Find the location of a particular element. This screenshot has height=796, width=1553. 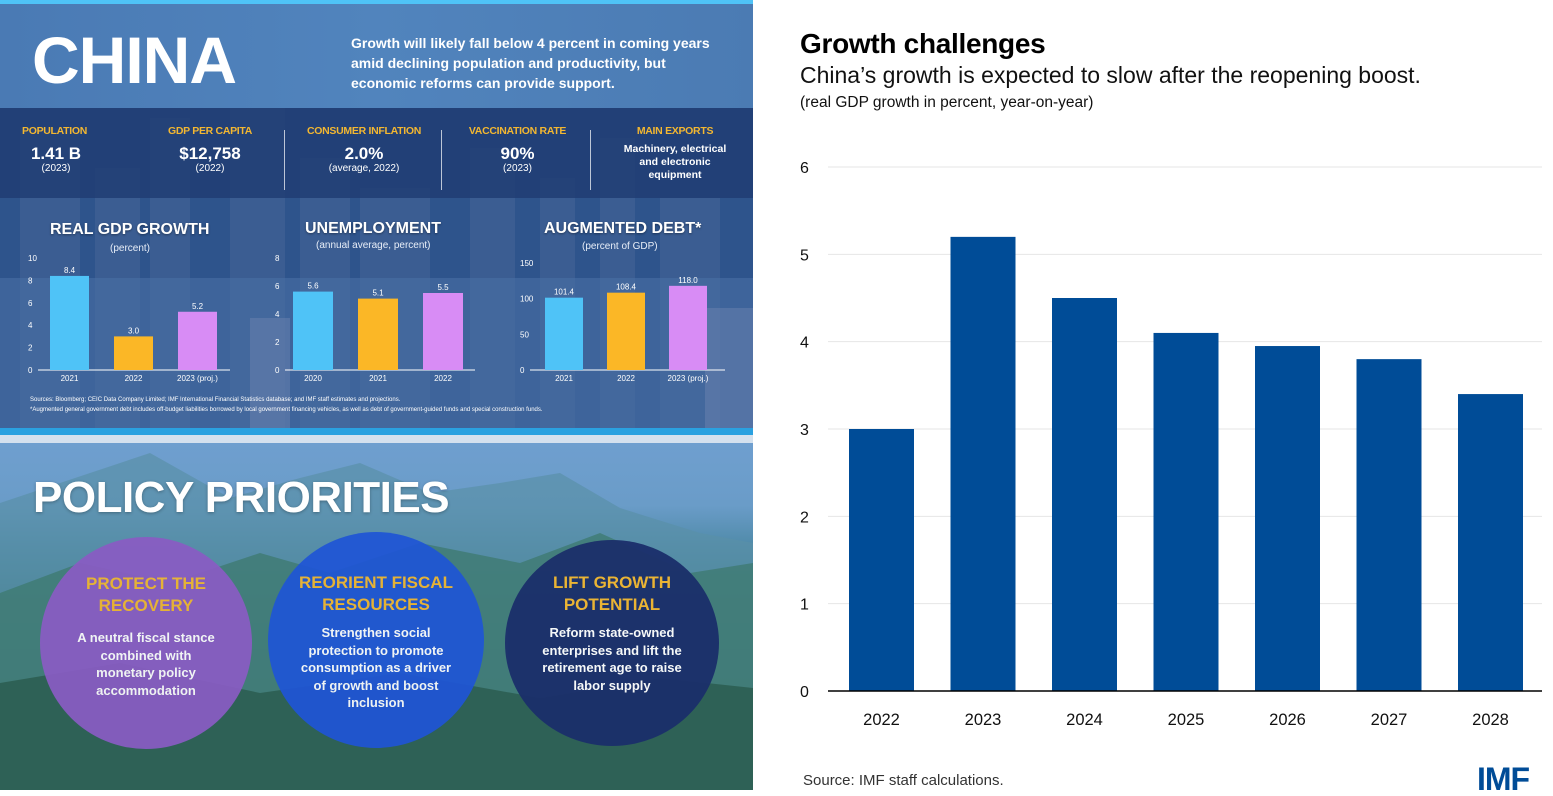

stat-label: CONSUMER INFLATION is located at coordinates (364, 131).